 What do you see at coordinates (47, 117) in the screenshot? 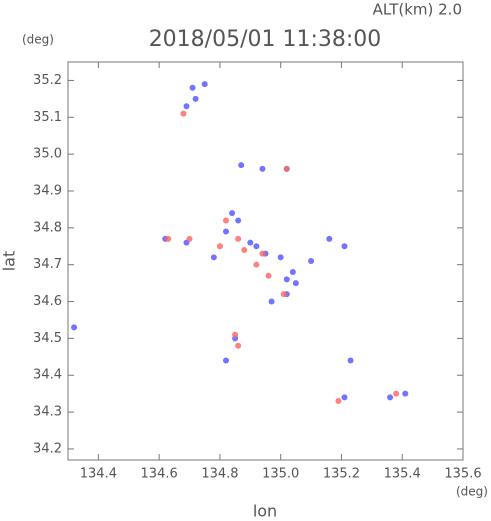
I see `y-tick-label: 35.1` at bounding box center [47, 117].